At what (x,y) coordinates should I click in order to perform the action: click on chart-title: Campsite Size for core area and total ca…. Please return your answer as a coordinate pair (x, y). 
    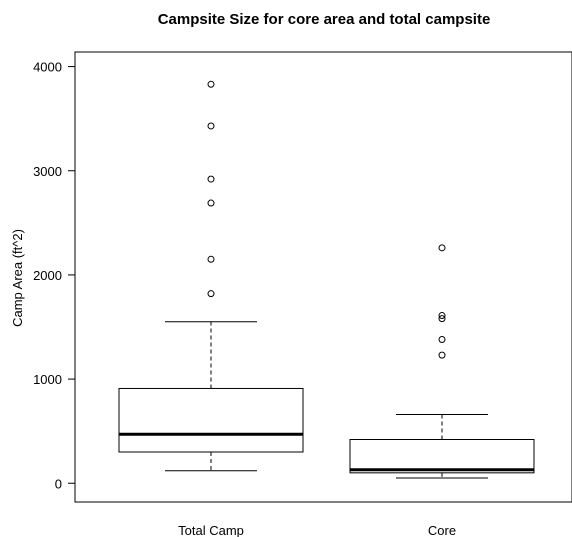
    Looking at the image, I should click on (324, 19).